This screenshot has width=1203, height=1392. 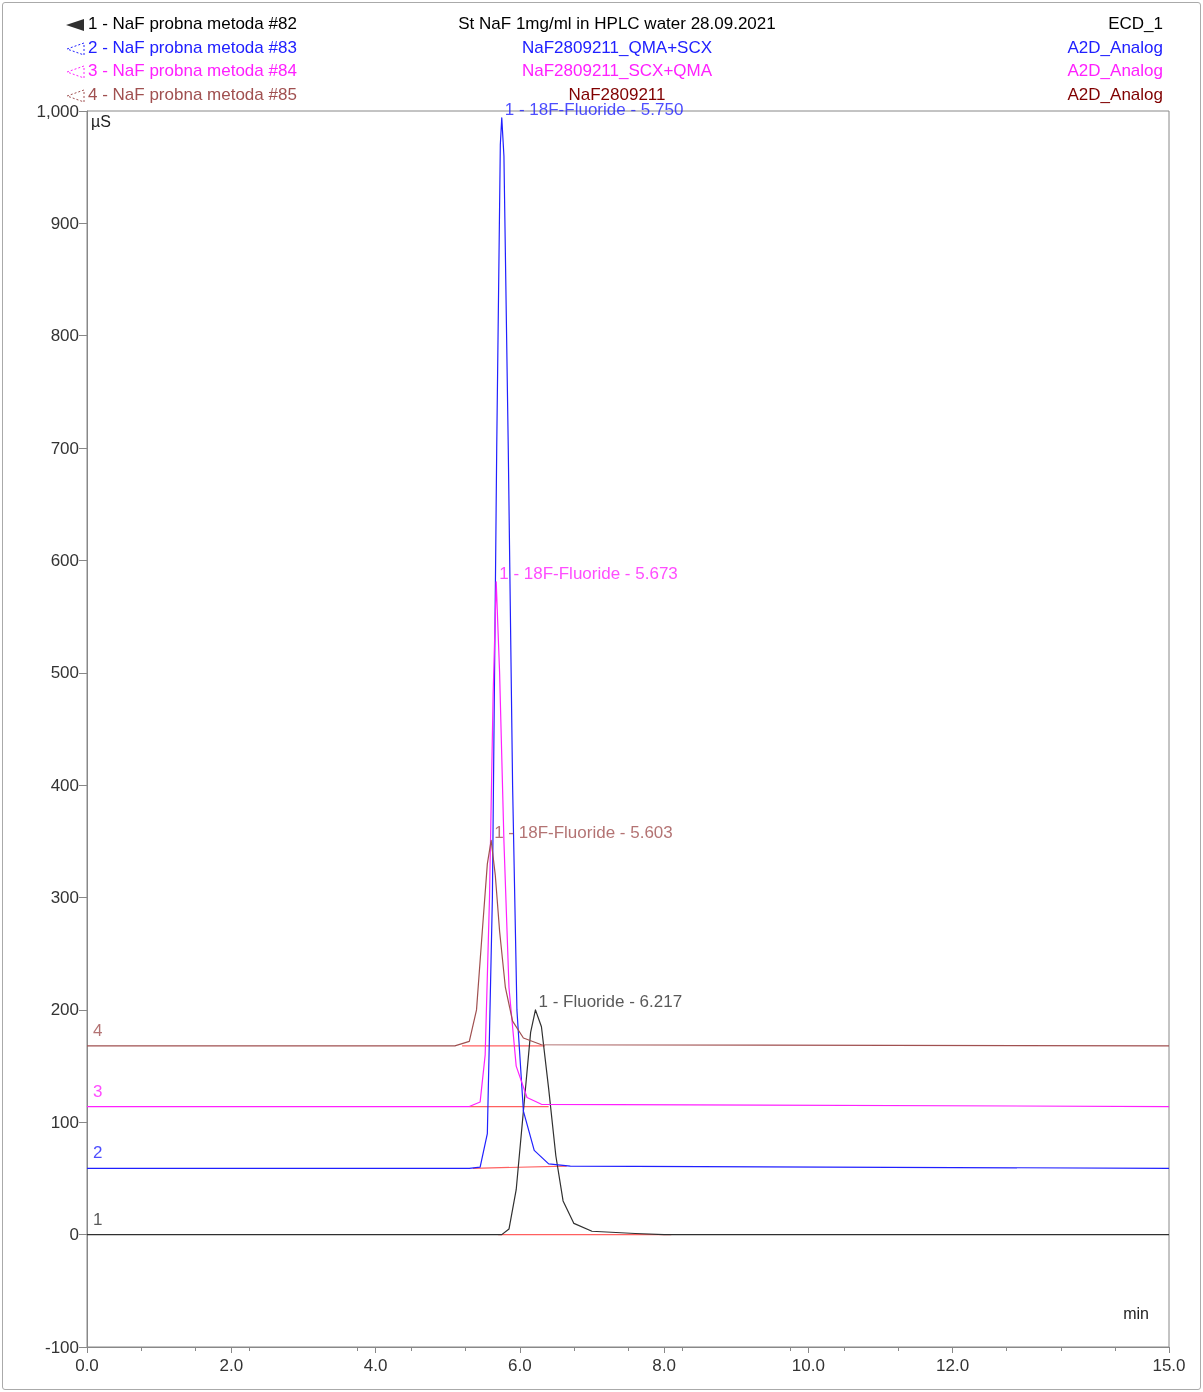 What do you see at coordinates (87, 1365) in the screenshot?
I see `x-tick-label: 0.0` at bounding box center [87, 1365].